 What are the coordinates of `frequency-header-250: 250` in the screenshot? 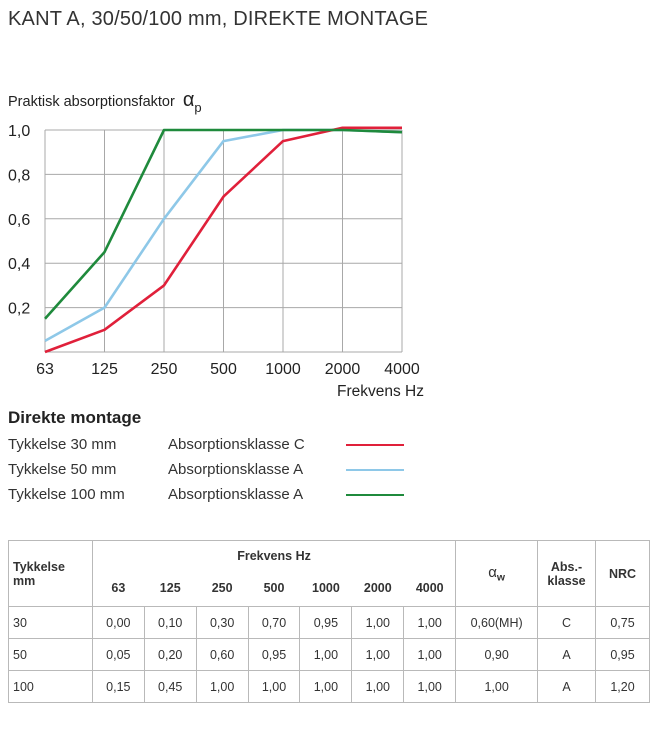 It's located at (222, 588).